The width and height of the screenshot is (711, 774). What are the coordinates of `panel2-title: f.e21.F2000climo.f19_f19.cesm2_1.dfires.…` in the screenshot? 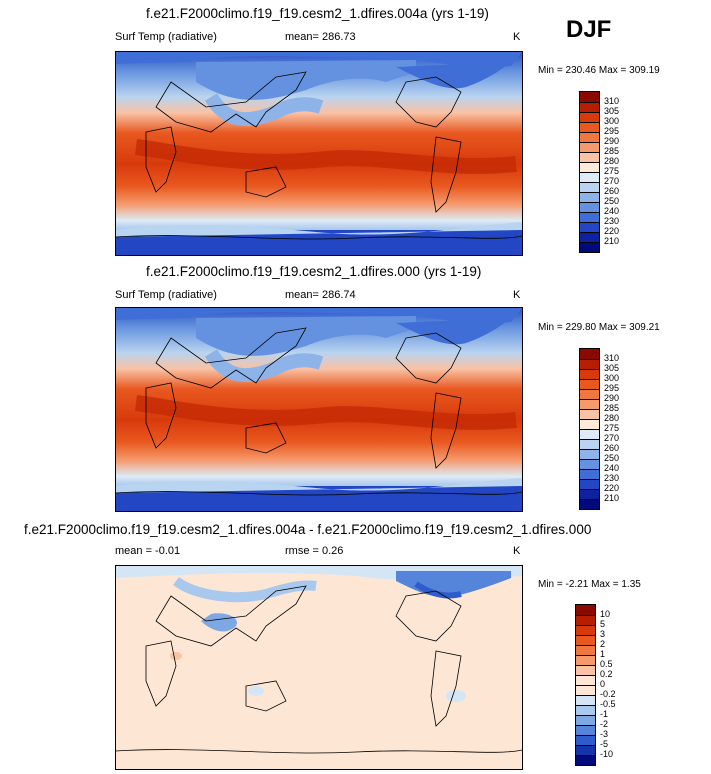 It's located at (314, 271).